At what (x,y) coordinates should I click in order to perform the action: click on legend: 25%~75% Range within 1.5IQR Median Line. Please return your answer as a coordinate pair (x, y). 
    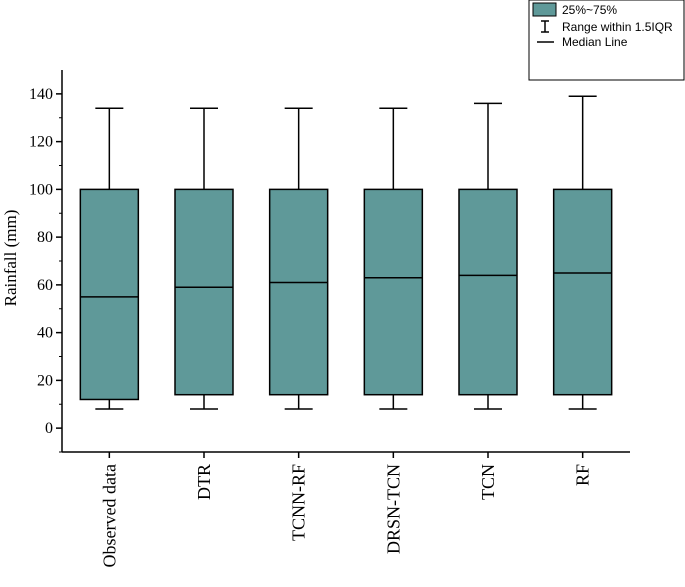
    Looking at the image, I should click on (606, 40).